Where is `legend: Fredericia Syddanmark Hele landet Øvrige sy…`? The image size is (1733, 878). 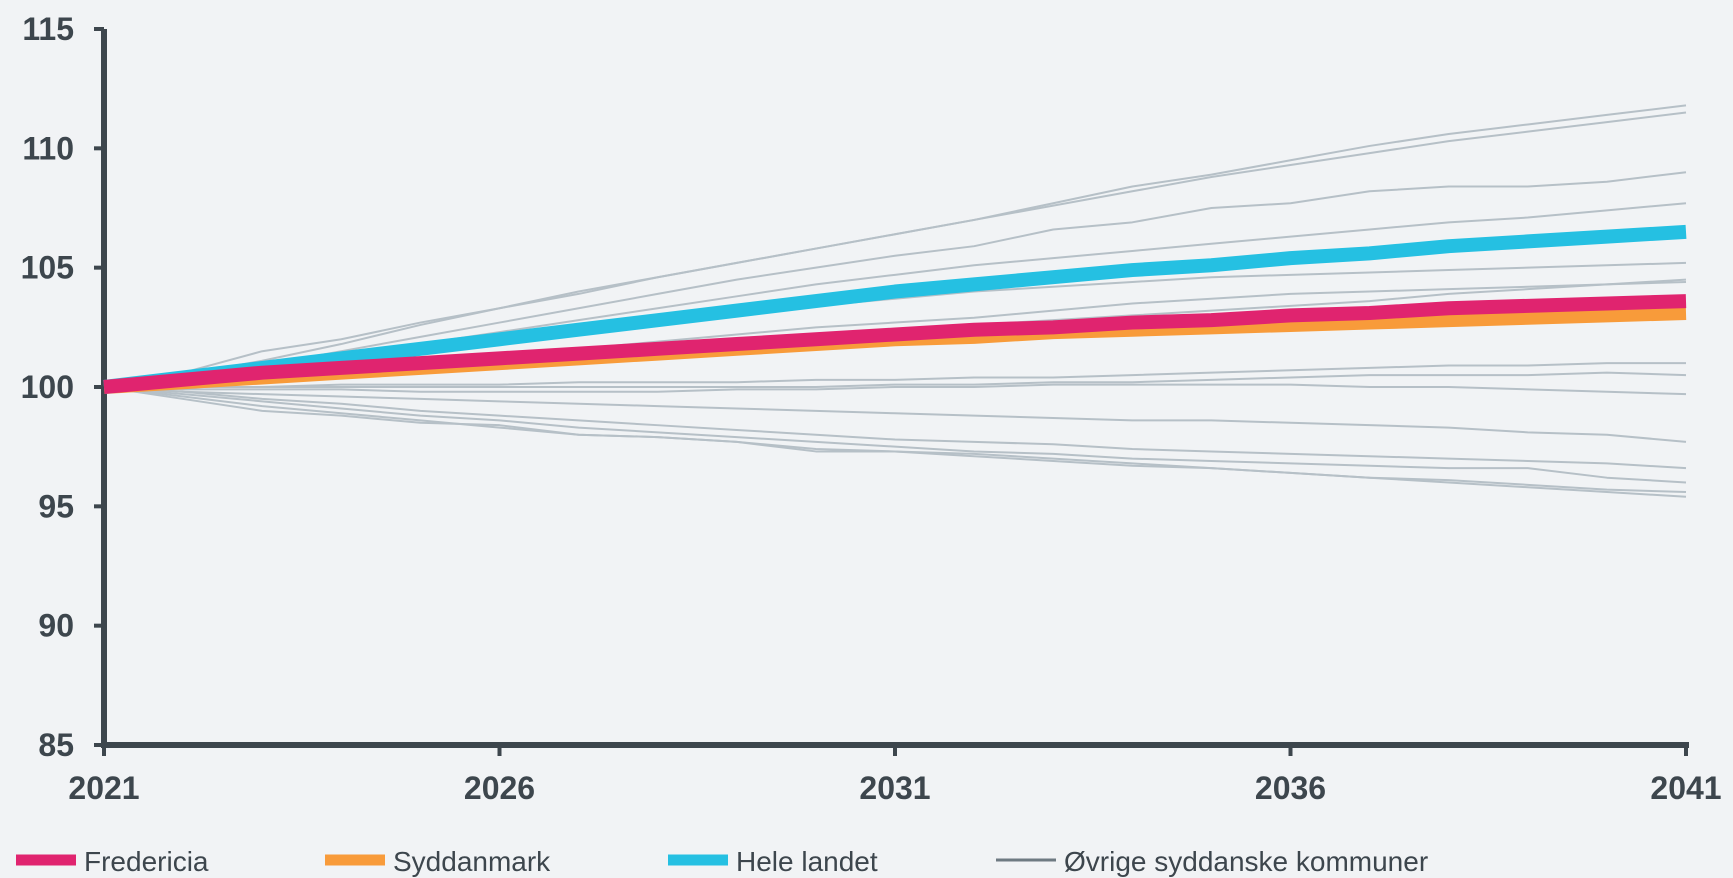 legend: Fredericia Syddanmark Hele landet Øvrige sy… is located at coordinates (722, 861).